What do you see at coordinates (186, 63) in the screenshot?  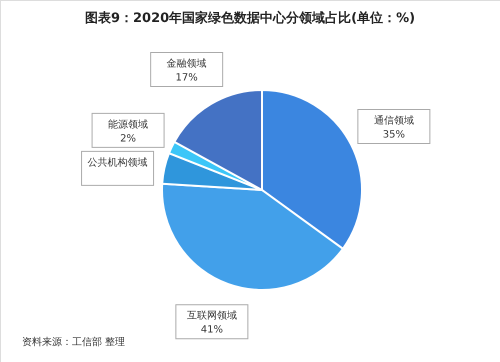 I see `slice-label: 金融领域` at bounding box center [186, 63].